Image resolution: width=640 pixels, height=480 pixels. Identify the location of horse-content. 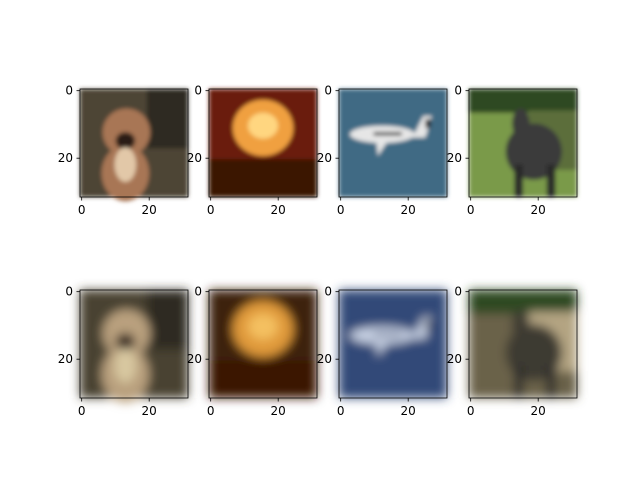
(523, 143).